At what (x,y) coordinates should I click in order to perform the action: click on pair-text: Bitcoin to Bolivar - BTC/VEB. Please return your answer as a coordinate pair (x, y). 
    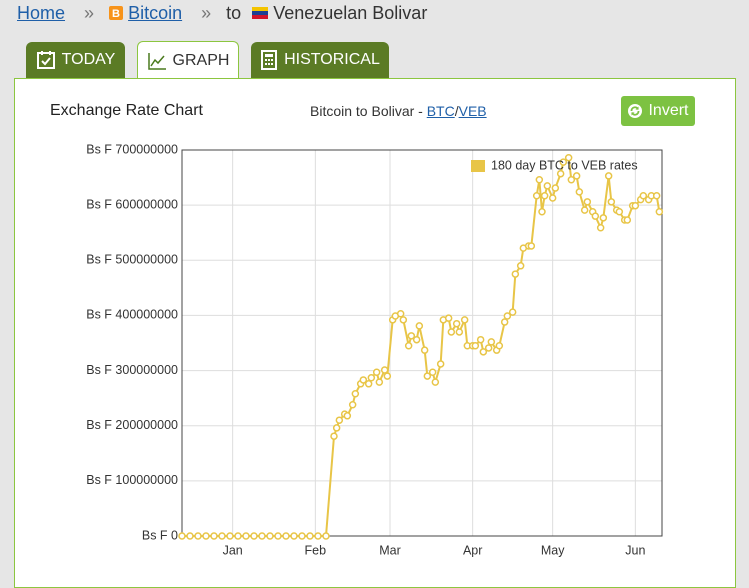
    Looking at the image, I should click on (398, 111).